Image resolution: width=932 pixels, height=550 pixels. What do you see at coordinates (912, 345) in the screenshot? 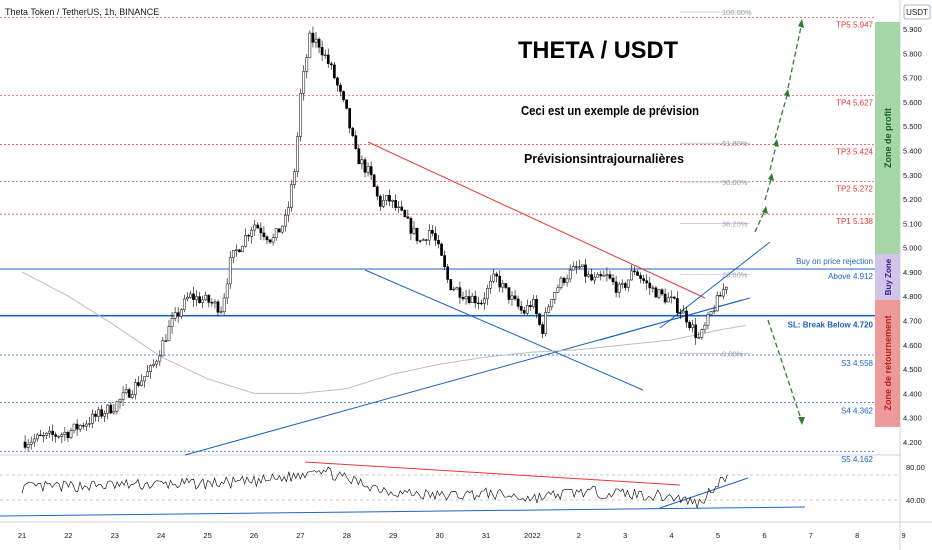
I see `y-tick-label: 4.600` at bounding box center [912, 345].